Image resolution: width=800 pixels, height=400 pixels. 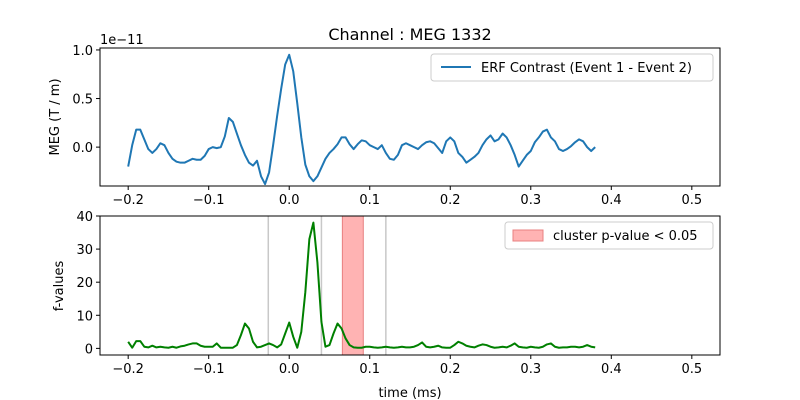 I want to click on top-xtick-label: 0.1, so click(x=369, y=200).